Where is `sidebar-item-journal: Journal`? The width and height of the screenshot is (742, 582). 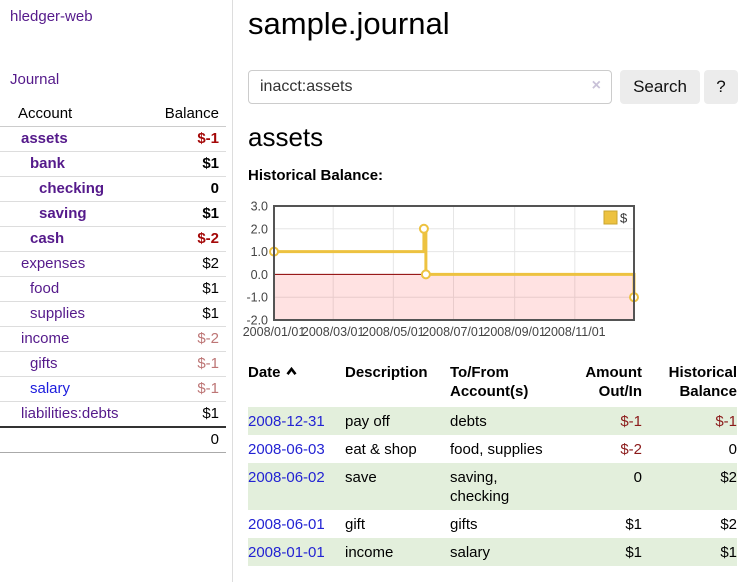
sidebar-item-journal: Journal is located at coordinates (35, 79).